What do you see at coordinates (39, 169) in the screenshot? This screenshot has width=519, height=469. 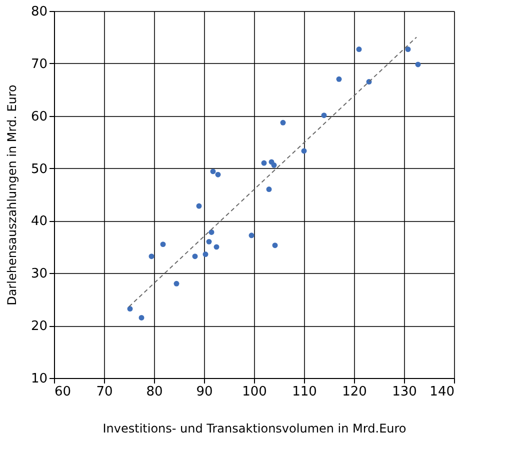 I see `y-tick-label: 50` at bounding box center [39, 169].